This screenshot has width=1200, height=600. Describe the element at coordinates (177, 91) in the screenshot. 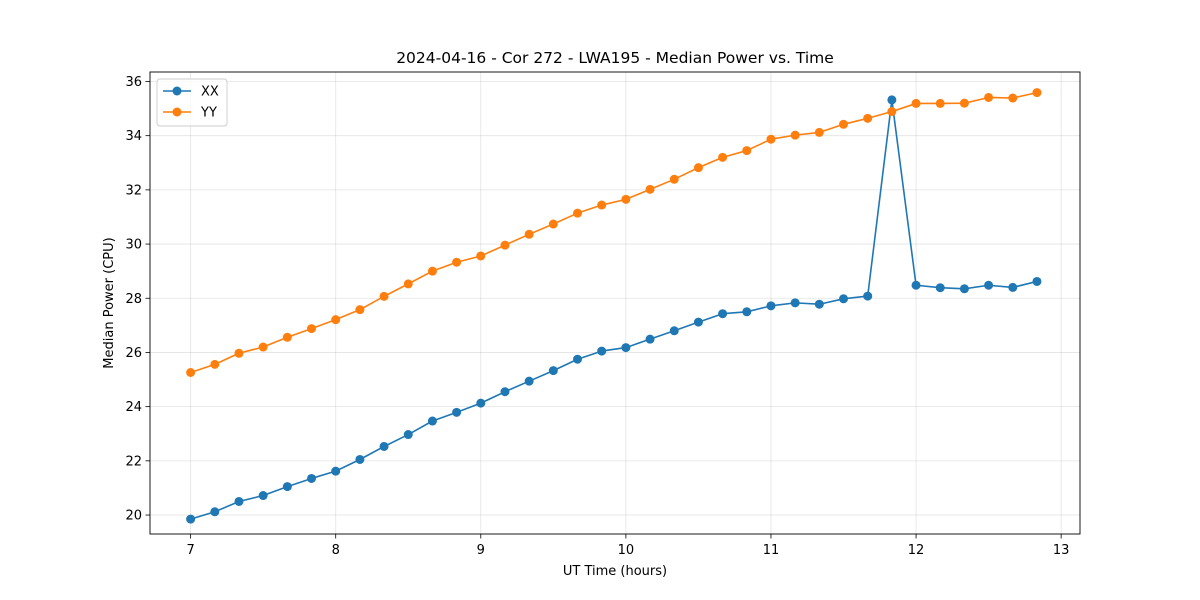

I see `legend-marker-xx` at that location.